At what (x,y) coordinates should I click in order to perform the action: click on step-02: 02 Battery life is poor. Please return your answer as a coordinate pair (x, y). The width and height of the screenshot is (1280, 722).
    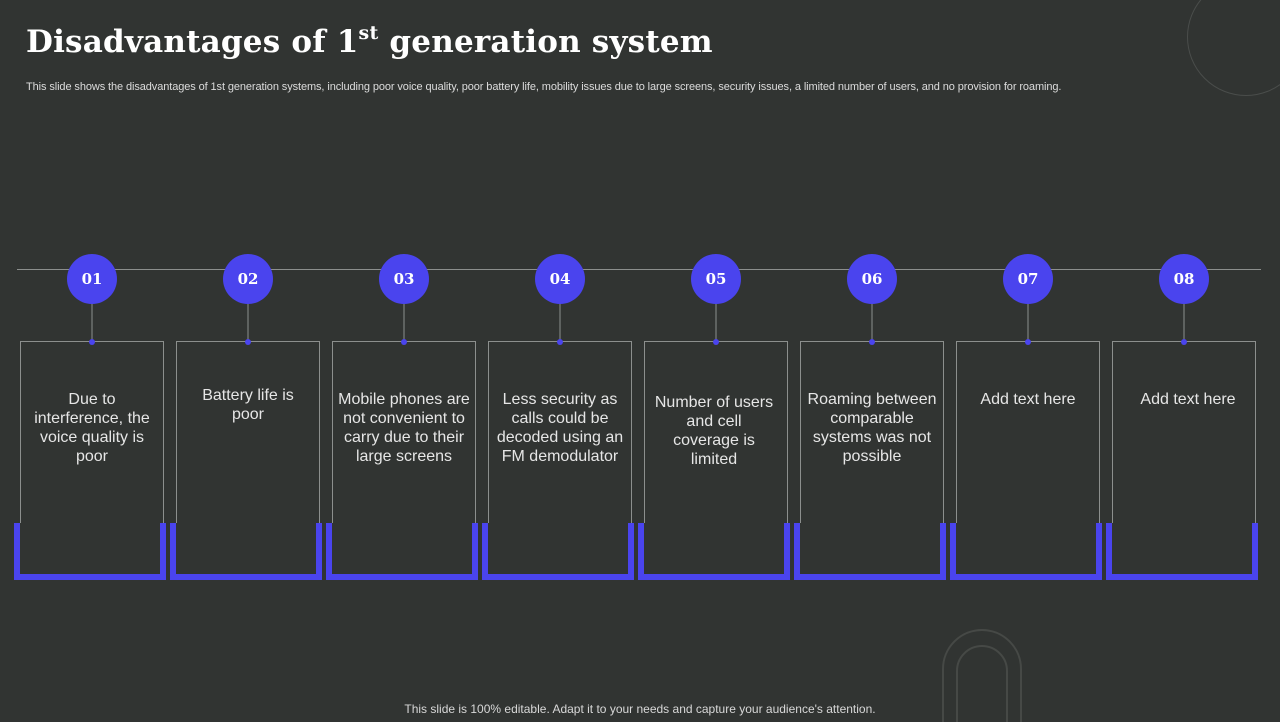
    Looking at the image, I should click on (248, 418).